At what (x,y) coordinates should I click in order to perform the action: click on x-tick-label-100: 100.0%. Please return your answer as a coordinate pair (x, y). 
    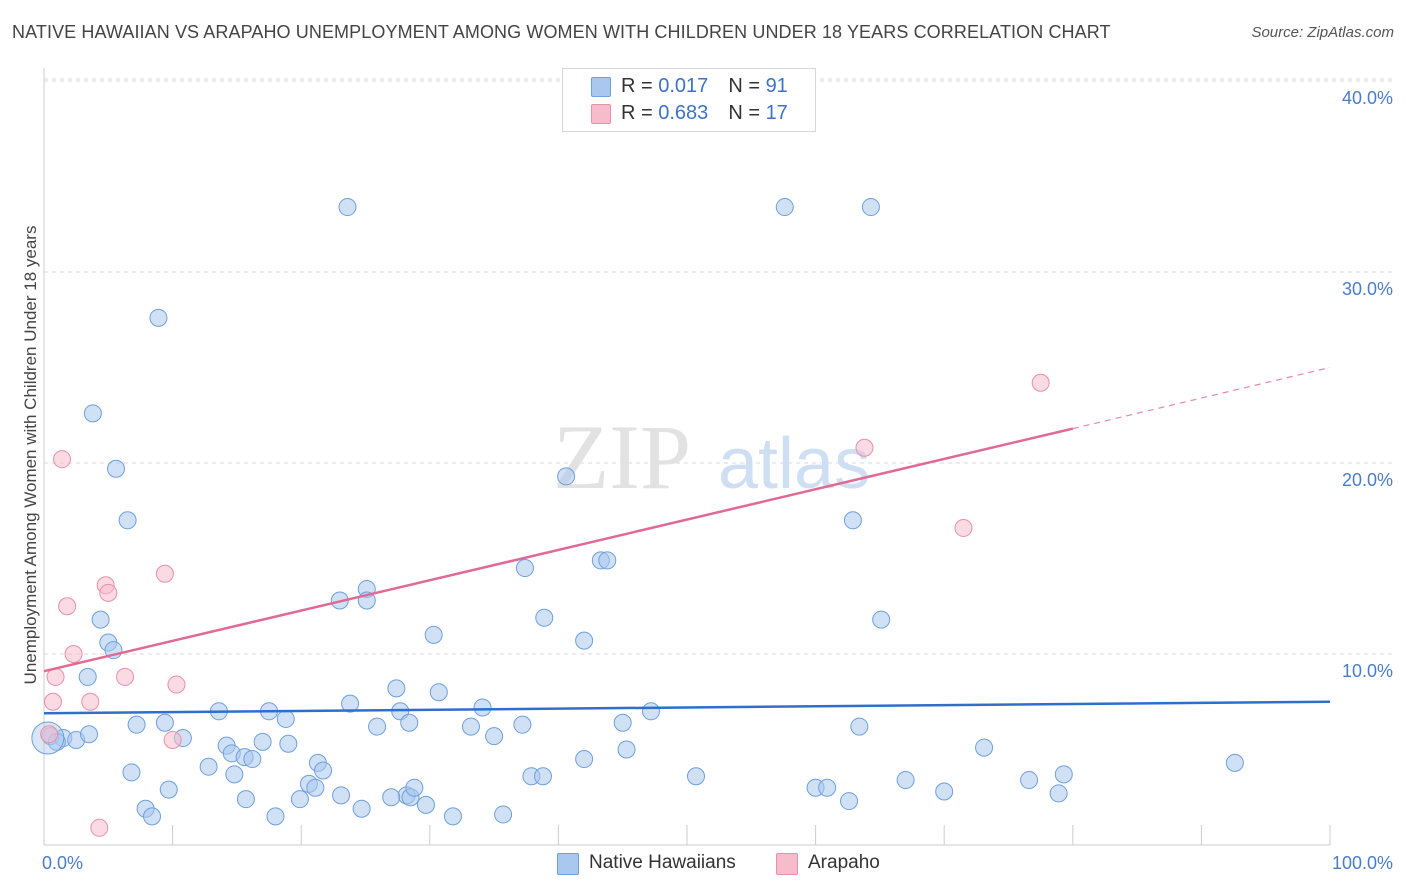
    Looking at the image, I should click on (1362, 863).